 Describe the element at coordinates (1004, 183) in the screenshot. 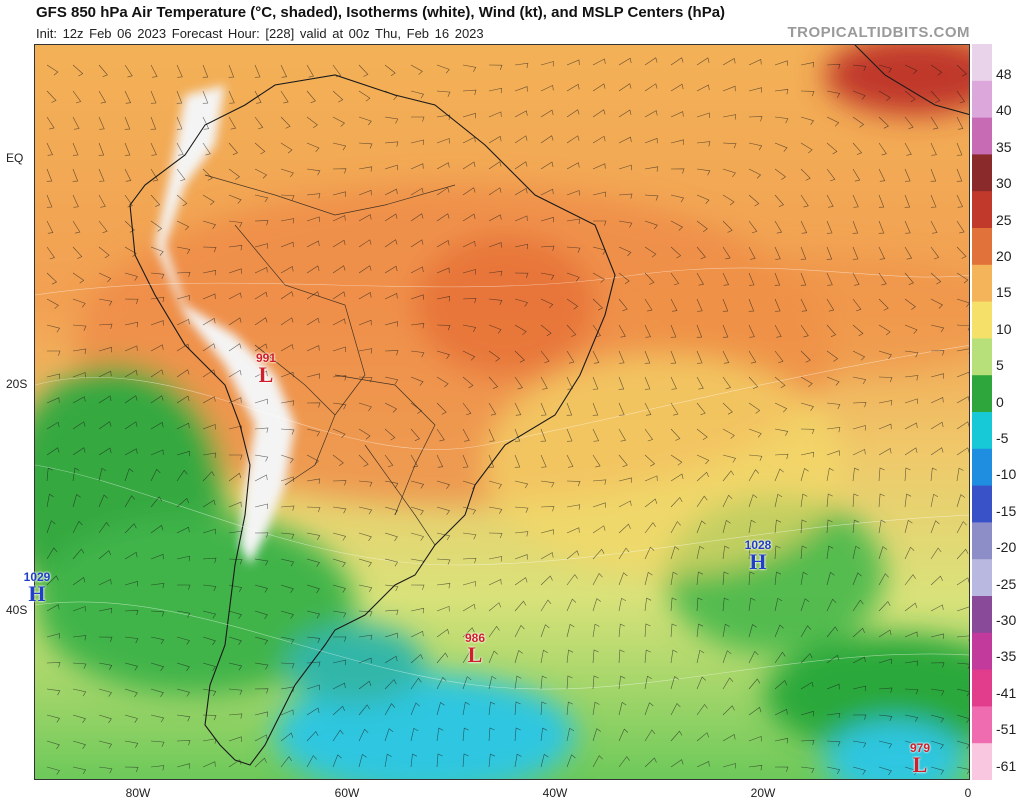

I see `colorbar-label: 30` at that location.